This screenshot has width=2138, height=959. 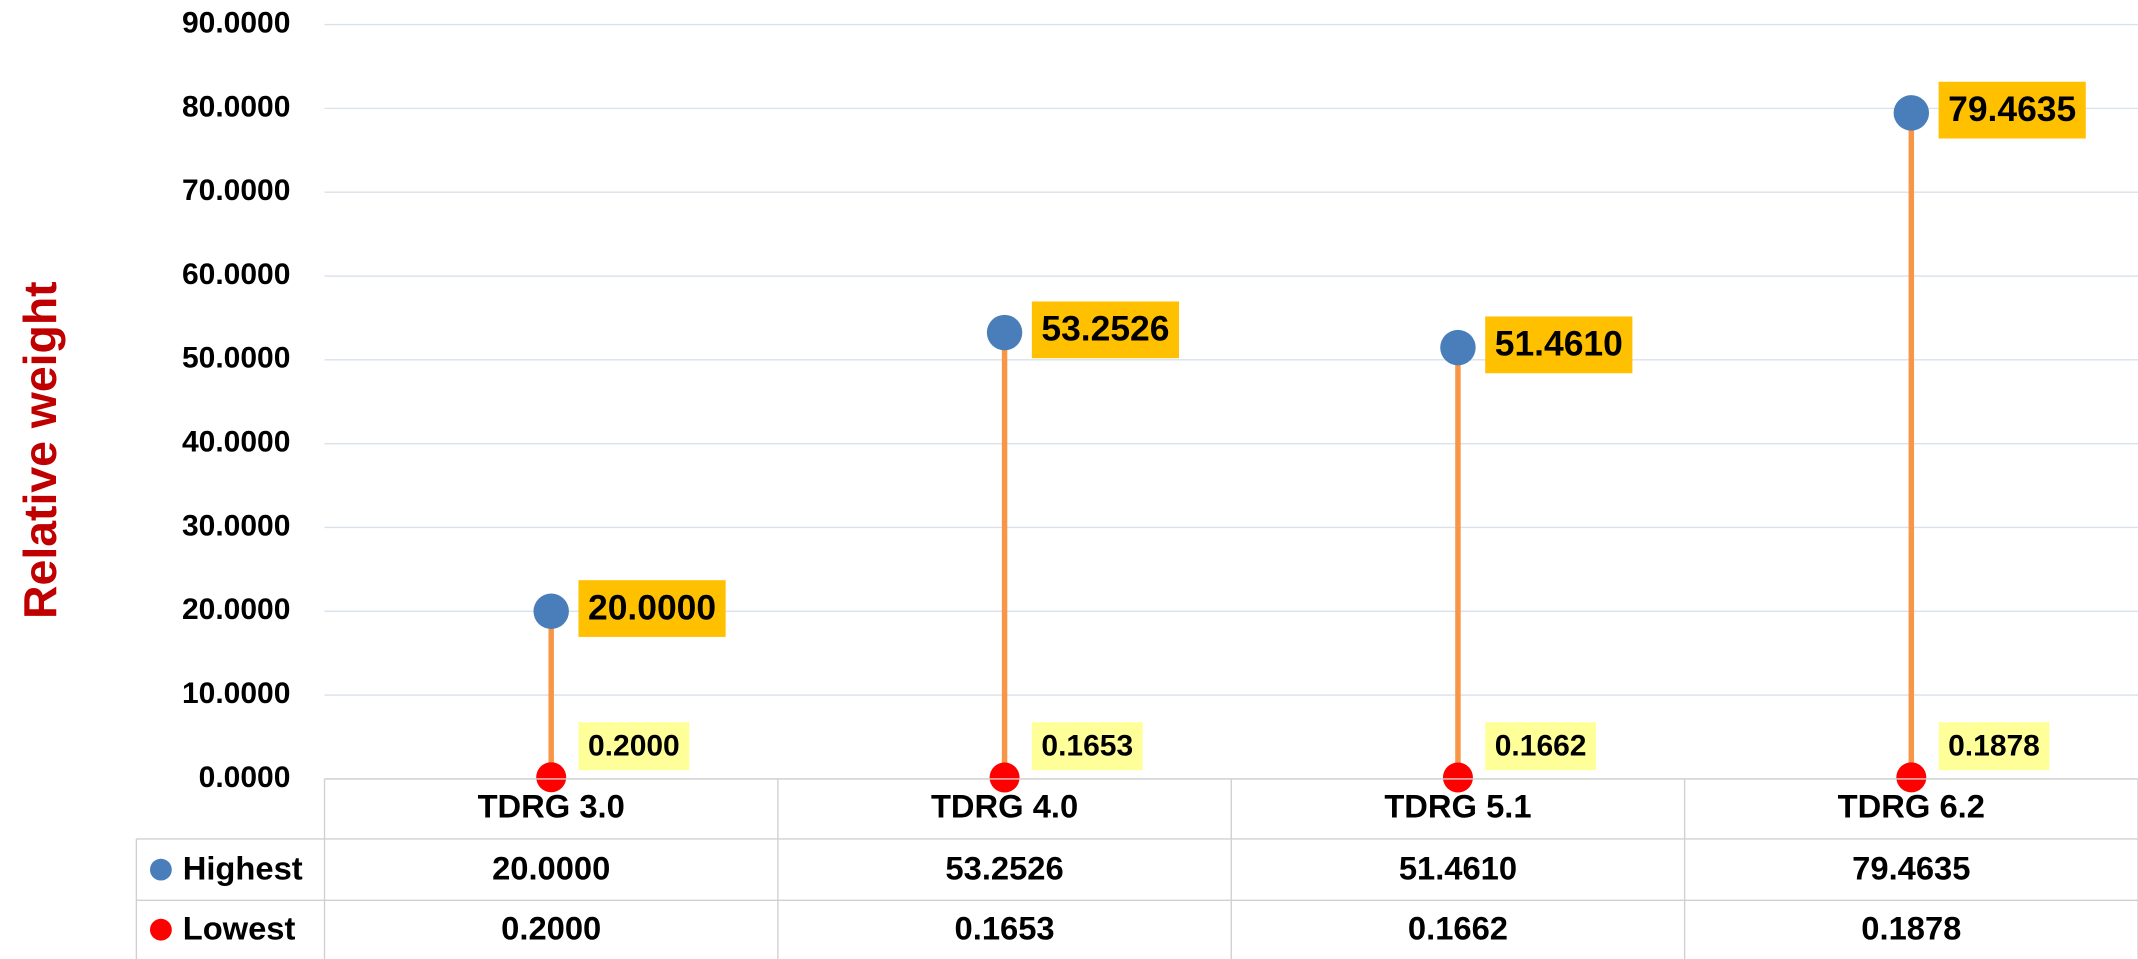 What do you see at coordinates (236, 693) in the screenshot?
I see `y-tick-label: 10.0000` at bounding box center [236, 693].